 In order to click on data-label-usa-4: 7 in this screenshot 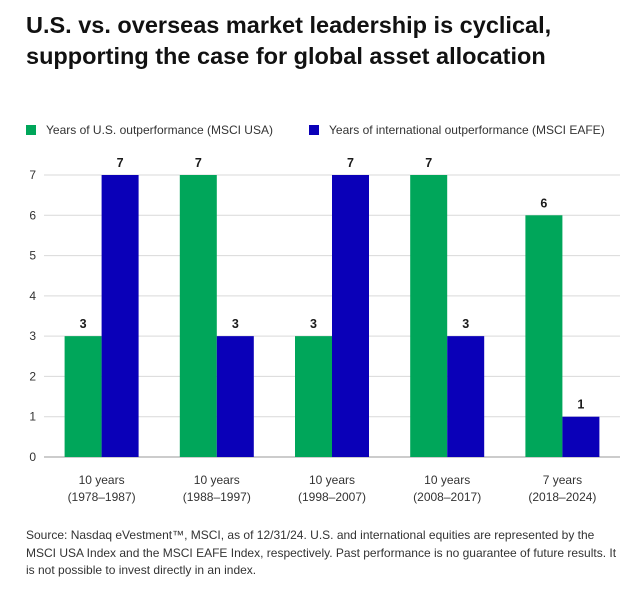, I will do `click(428, 163)`.